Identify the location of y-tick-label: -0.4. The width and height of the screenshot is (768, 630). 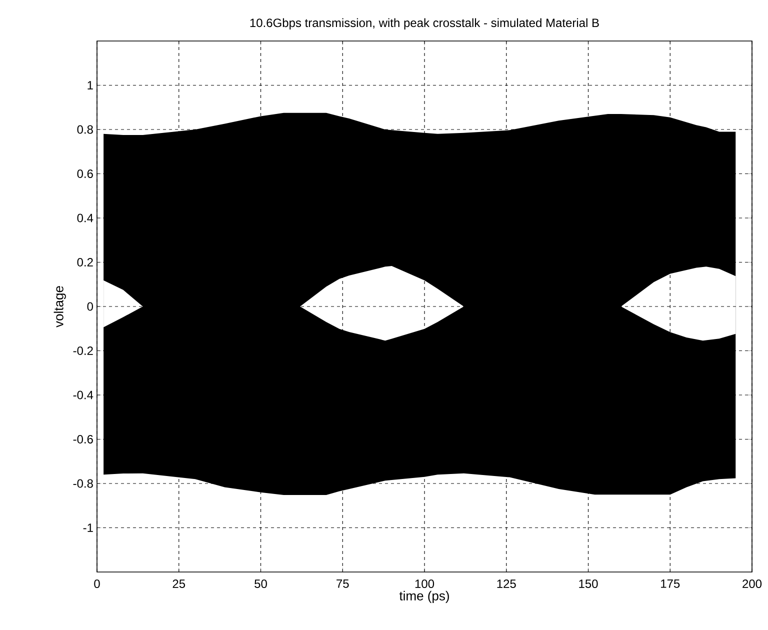
(83, 395).